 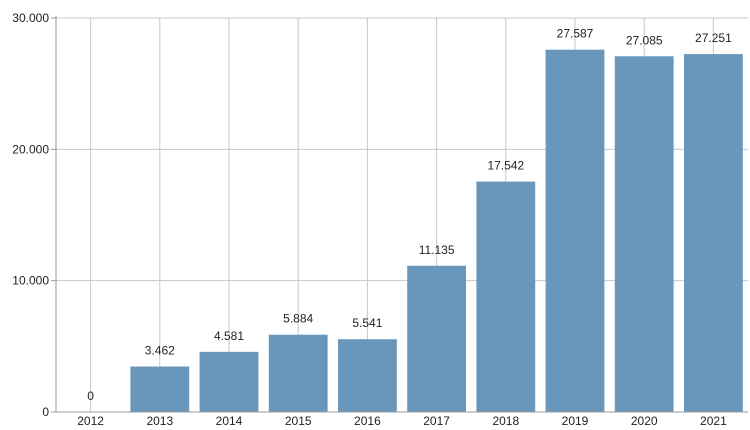 What do you see at coordinates (713, 233) in the screenshot?
I see `bar-2021` at bounding box center [713, 233].